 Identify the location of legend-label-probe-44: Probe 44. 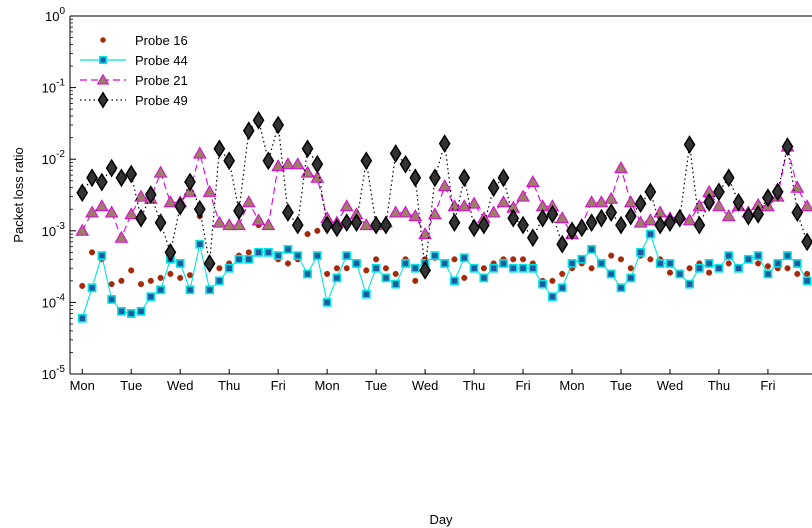
(161, 60).